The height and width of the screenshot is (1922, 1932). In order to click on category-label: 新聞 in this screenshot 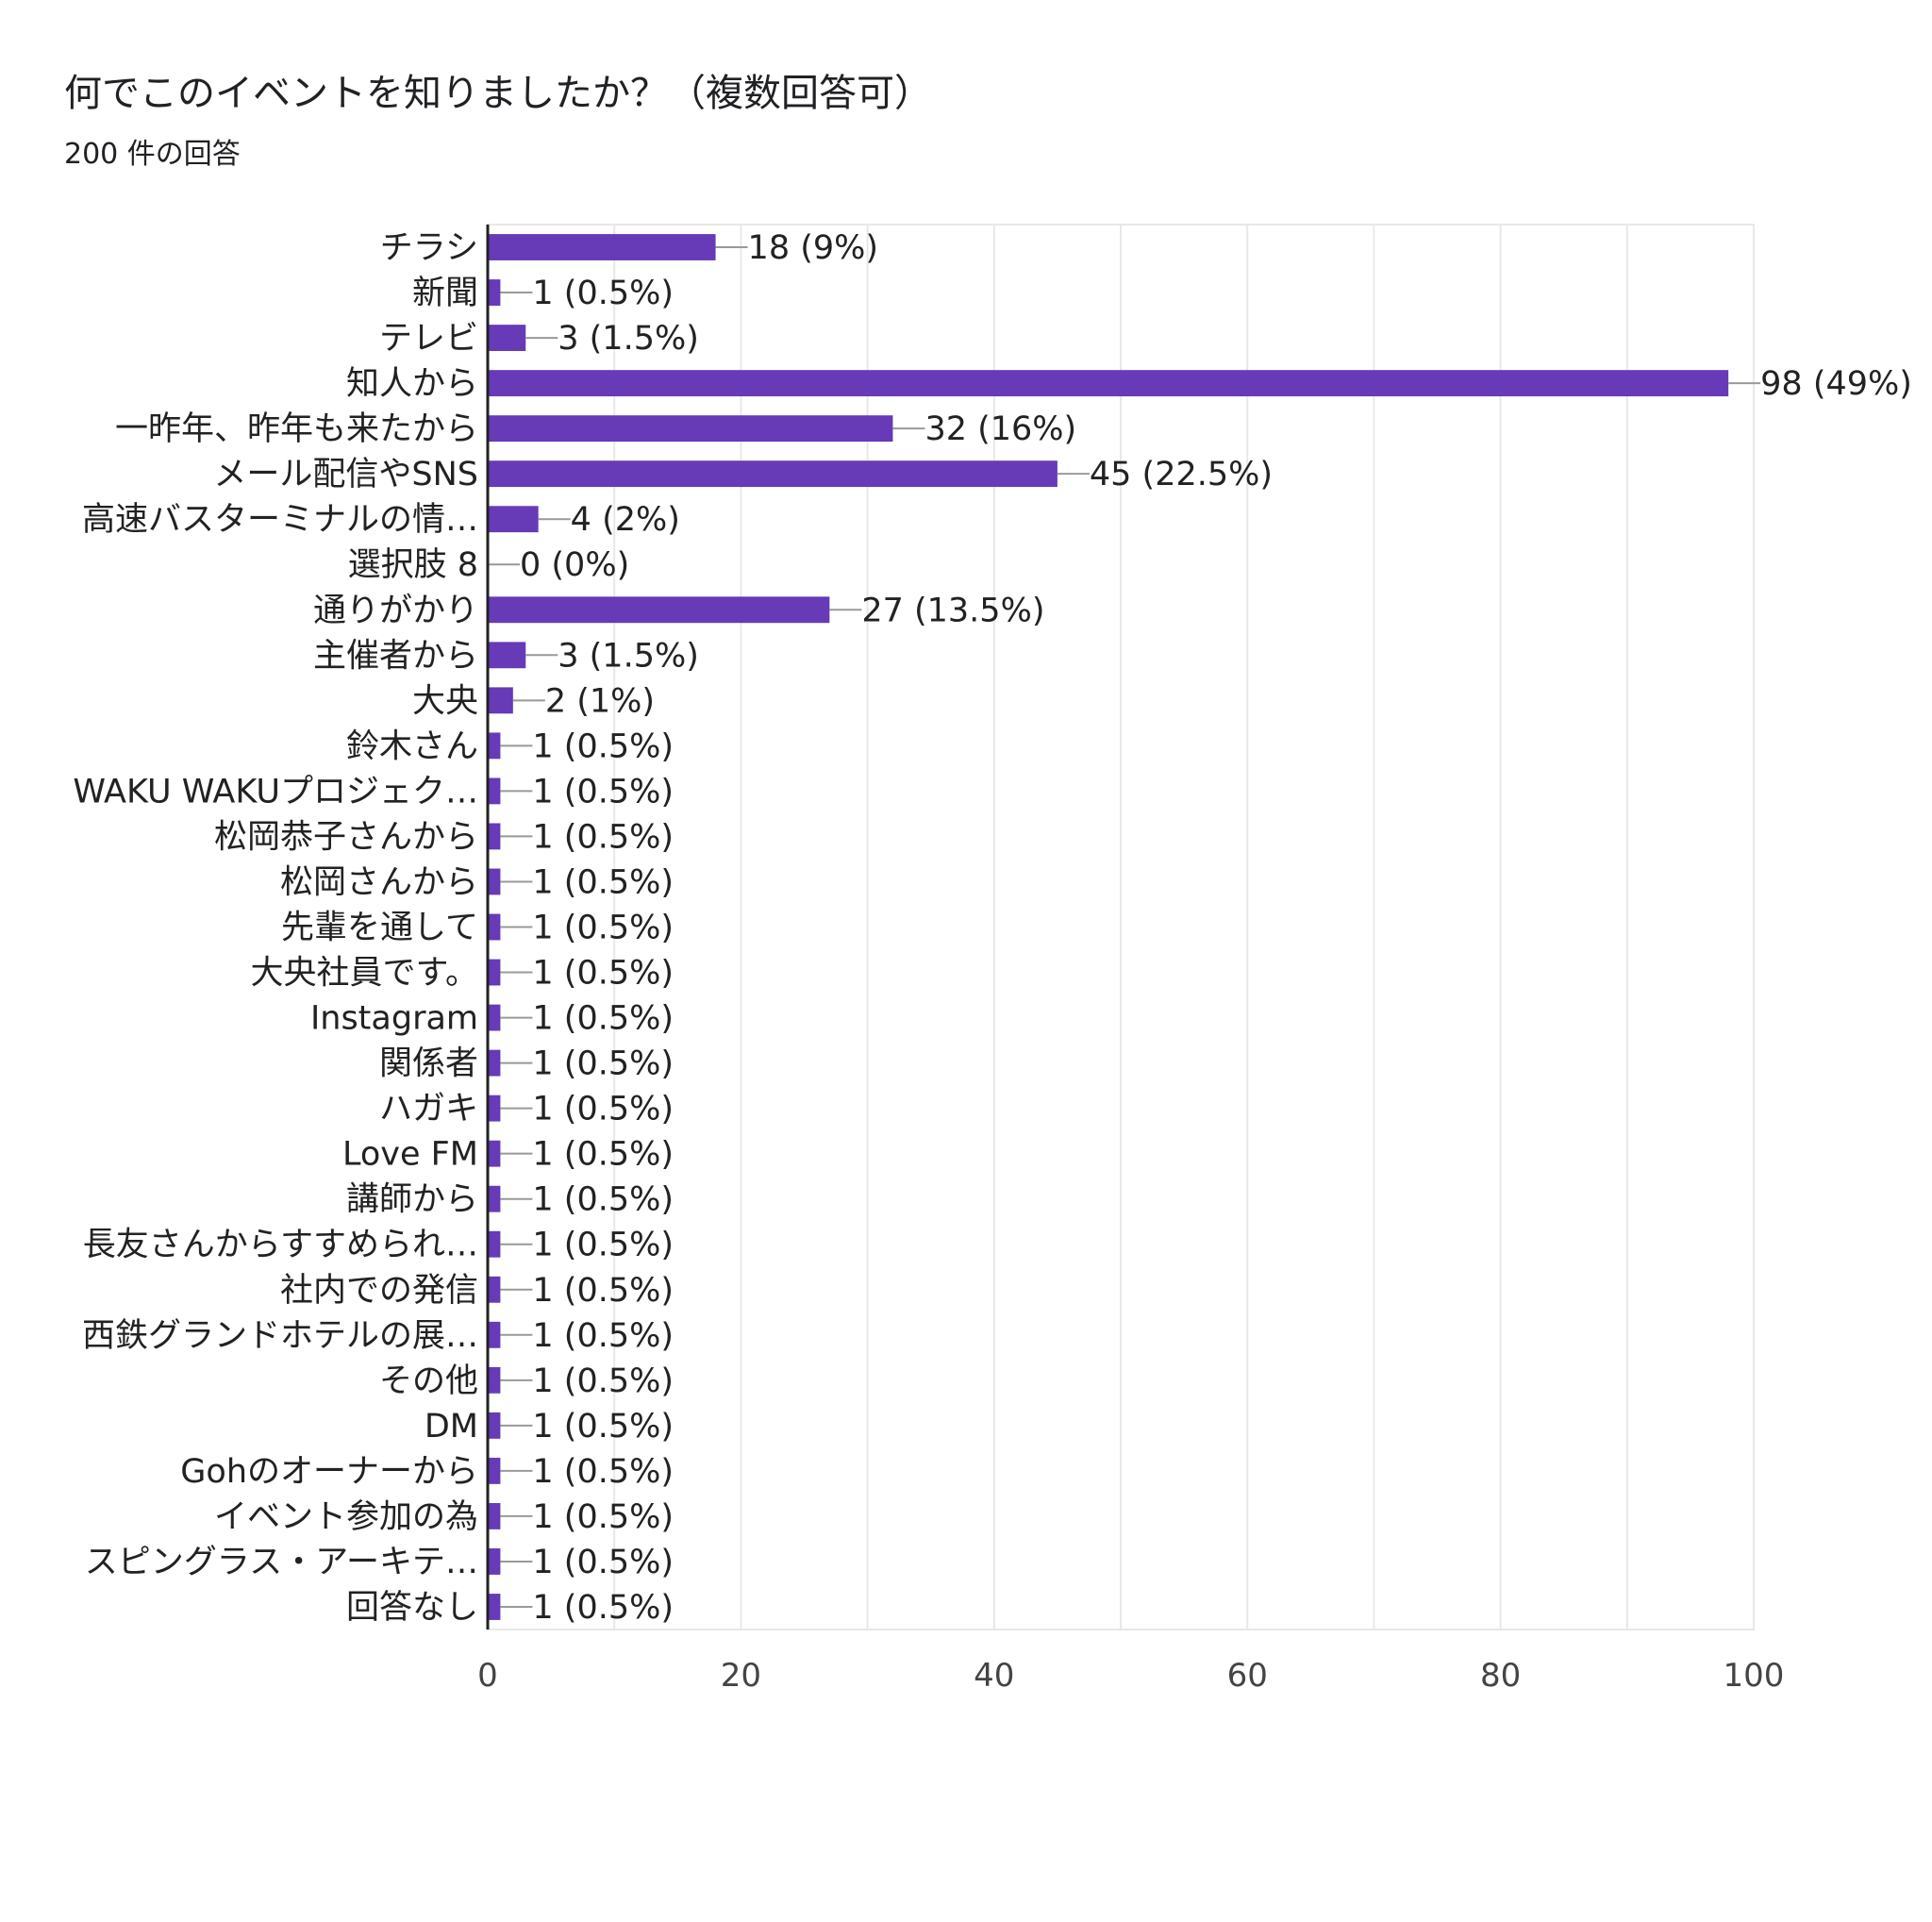, I will do `click(445, 293)`.